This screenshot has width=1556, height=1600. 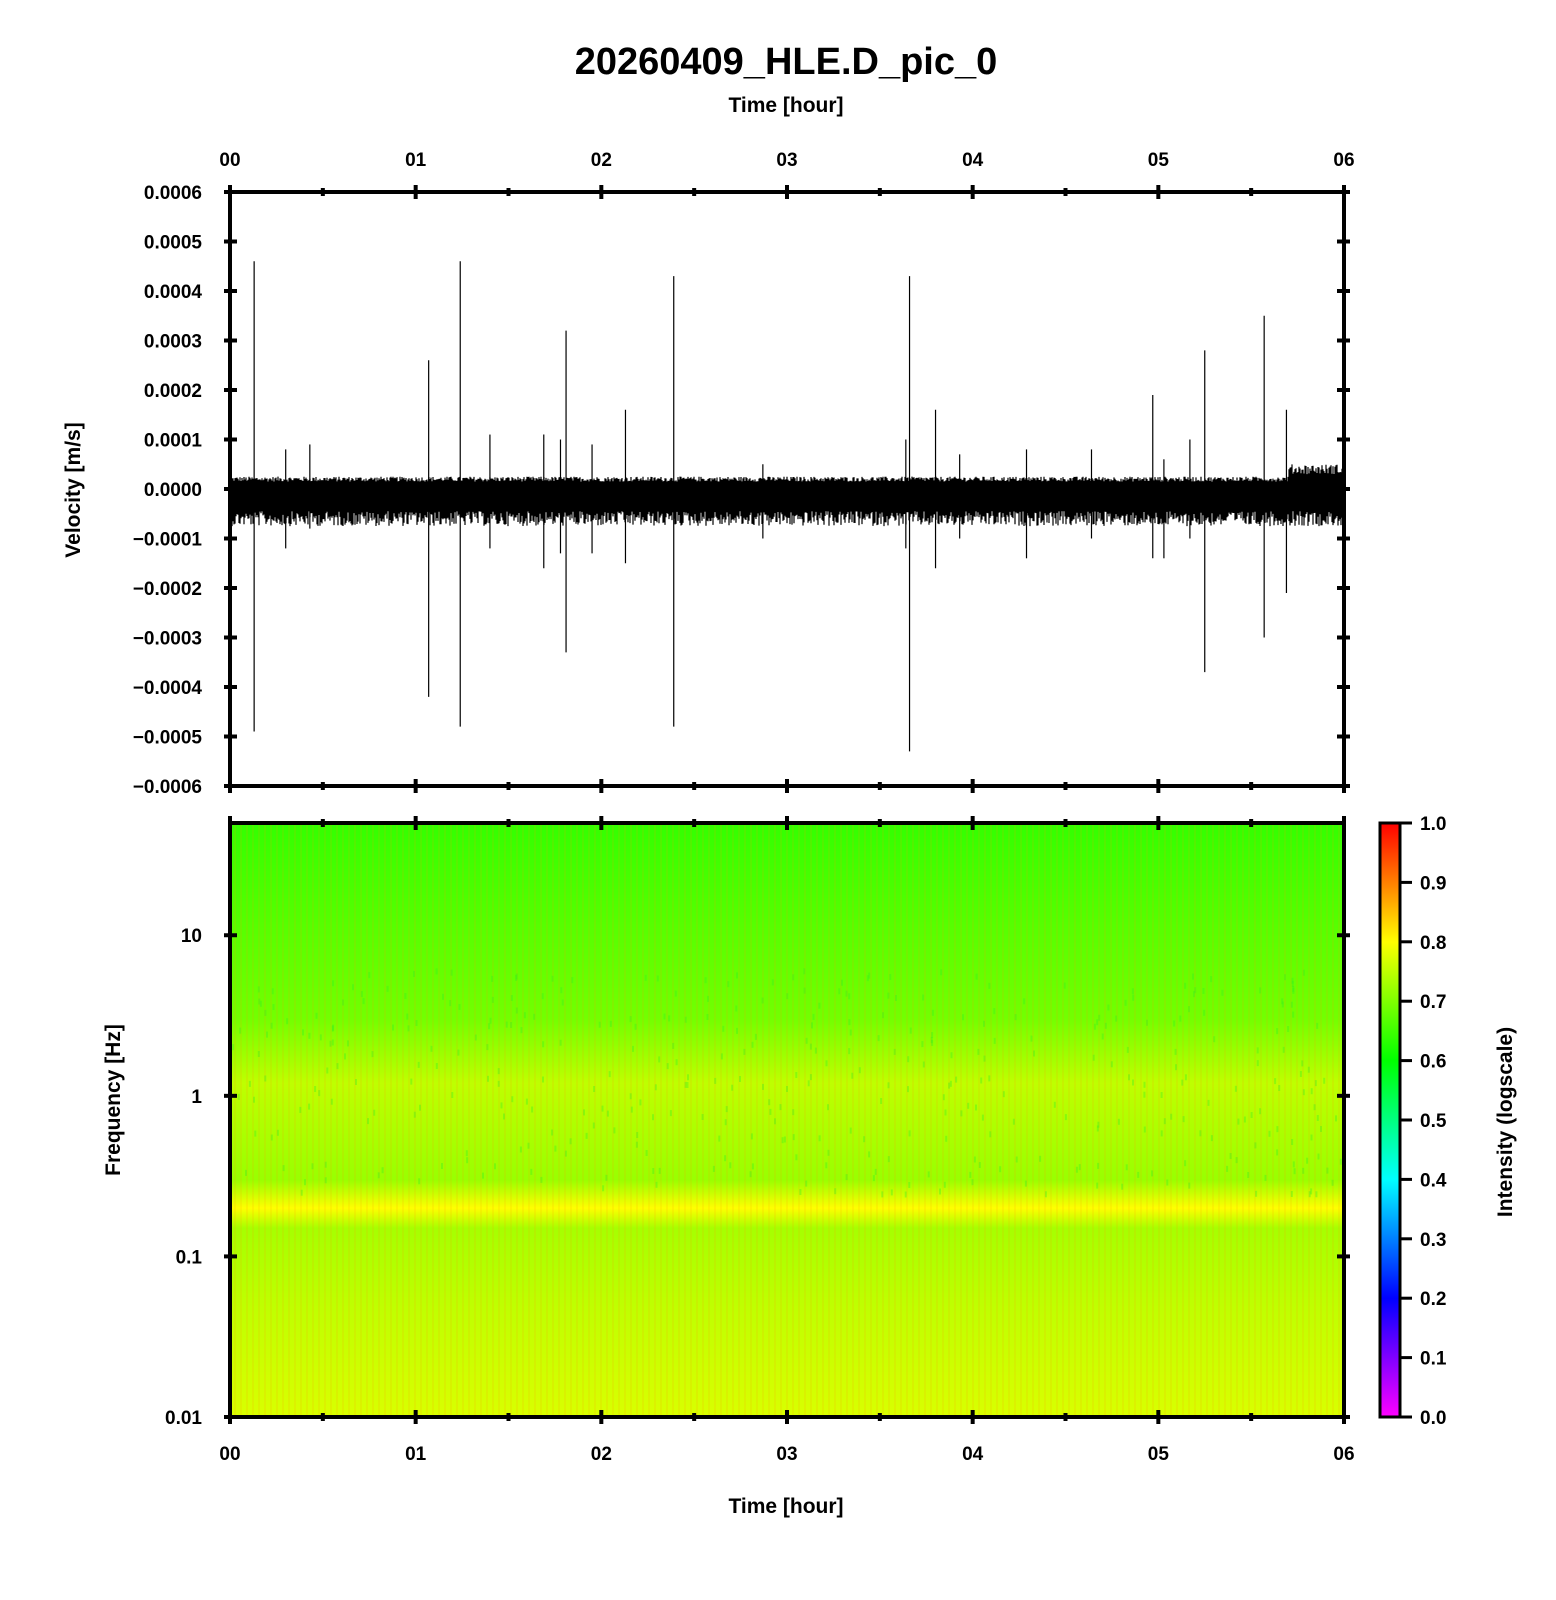 What do you see at coordinates (173, 342) in the screenshot?
I see `waveform-y-tick-label: 0.0003` at bounding box center [173, 342].